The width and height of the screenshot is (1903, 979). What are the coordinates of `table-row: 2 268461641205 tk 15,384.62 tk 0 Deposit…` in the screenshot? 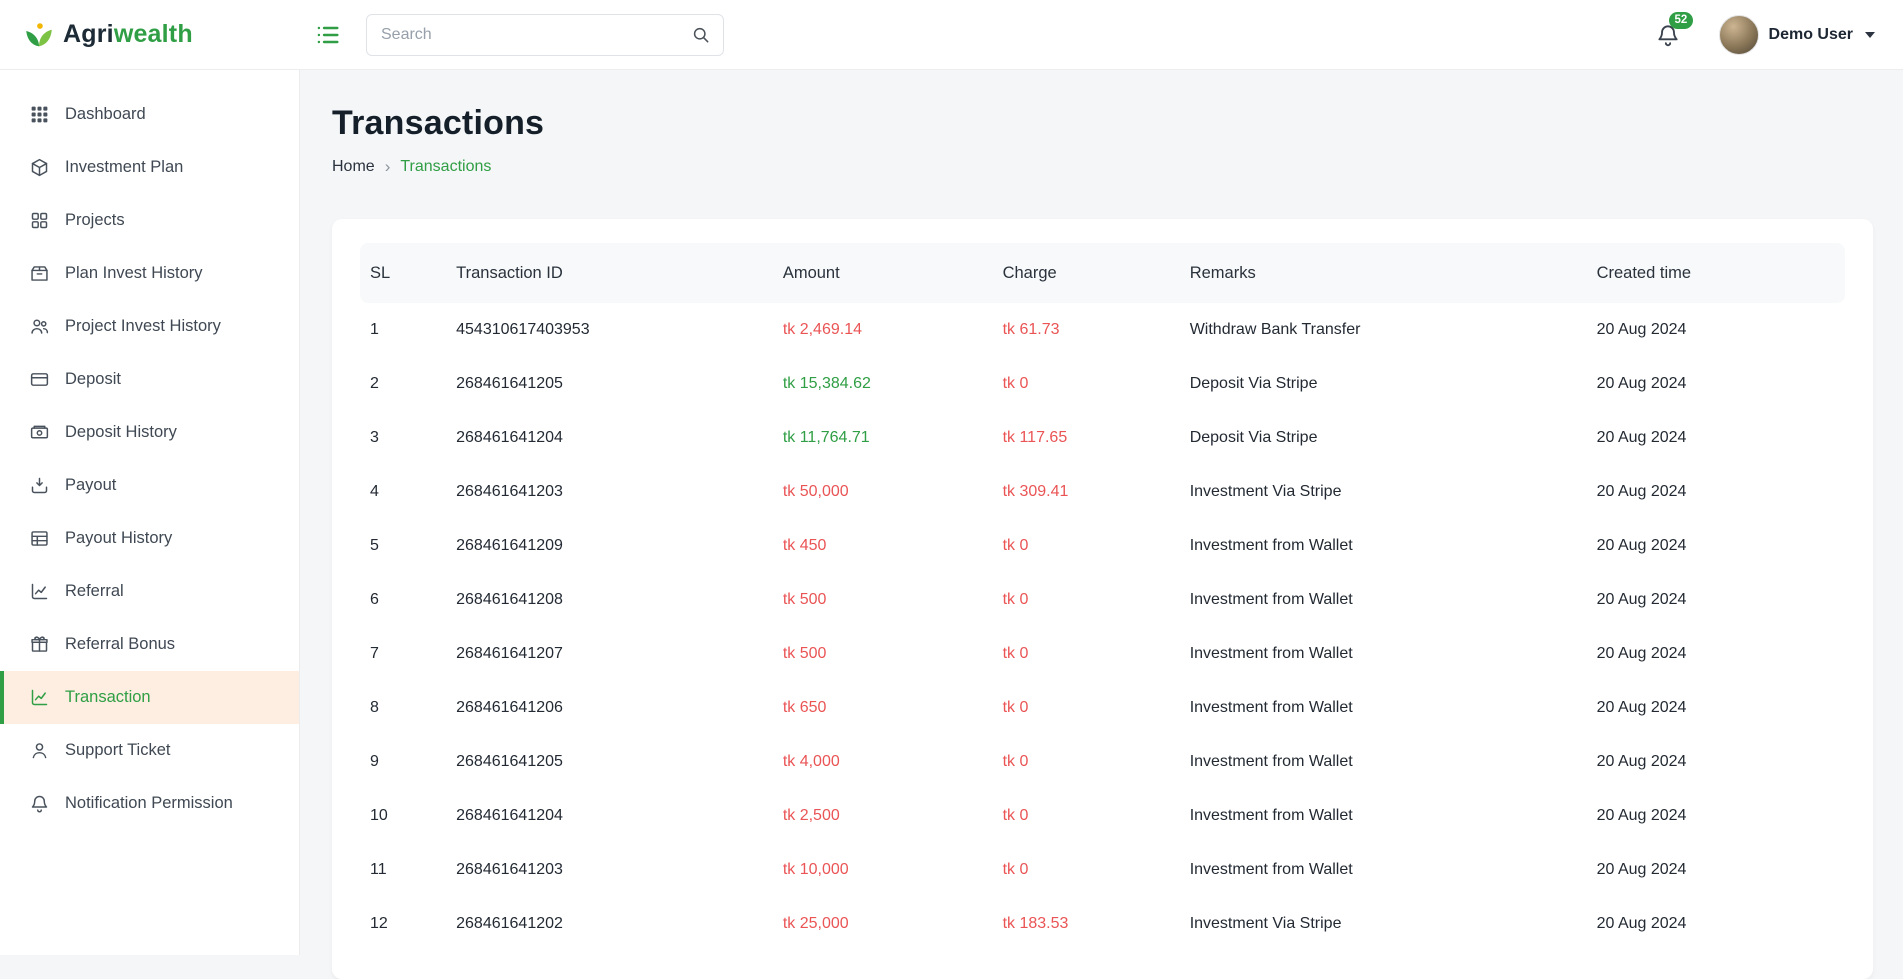 It's located at (1102, 384).